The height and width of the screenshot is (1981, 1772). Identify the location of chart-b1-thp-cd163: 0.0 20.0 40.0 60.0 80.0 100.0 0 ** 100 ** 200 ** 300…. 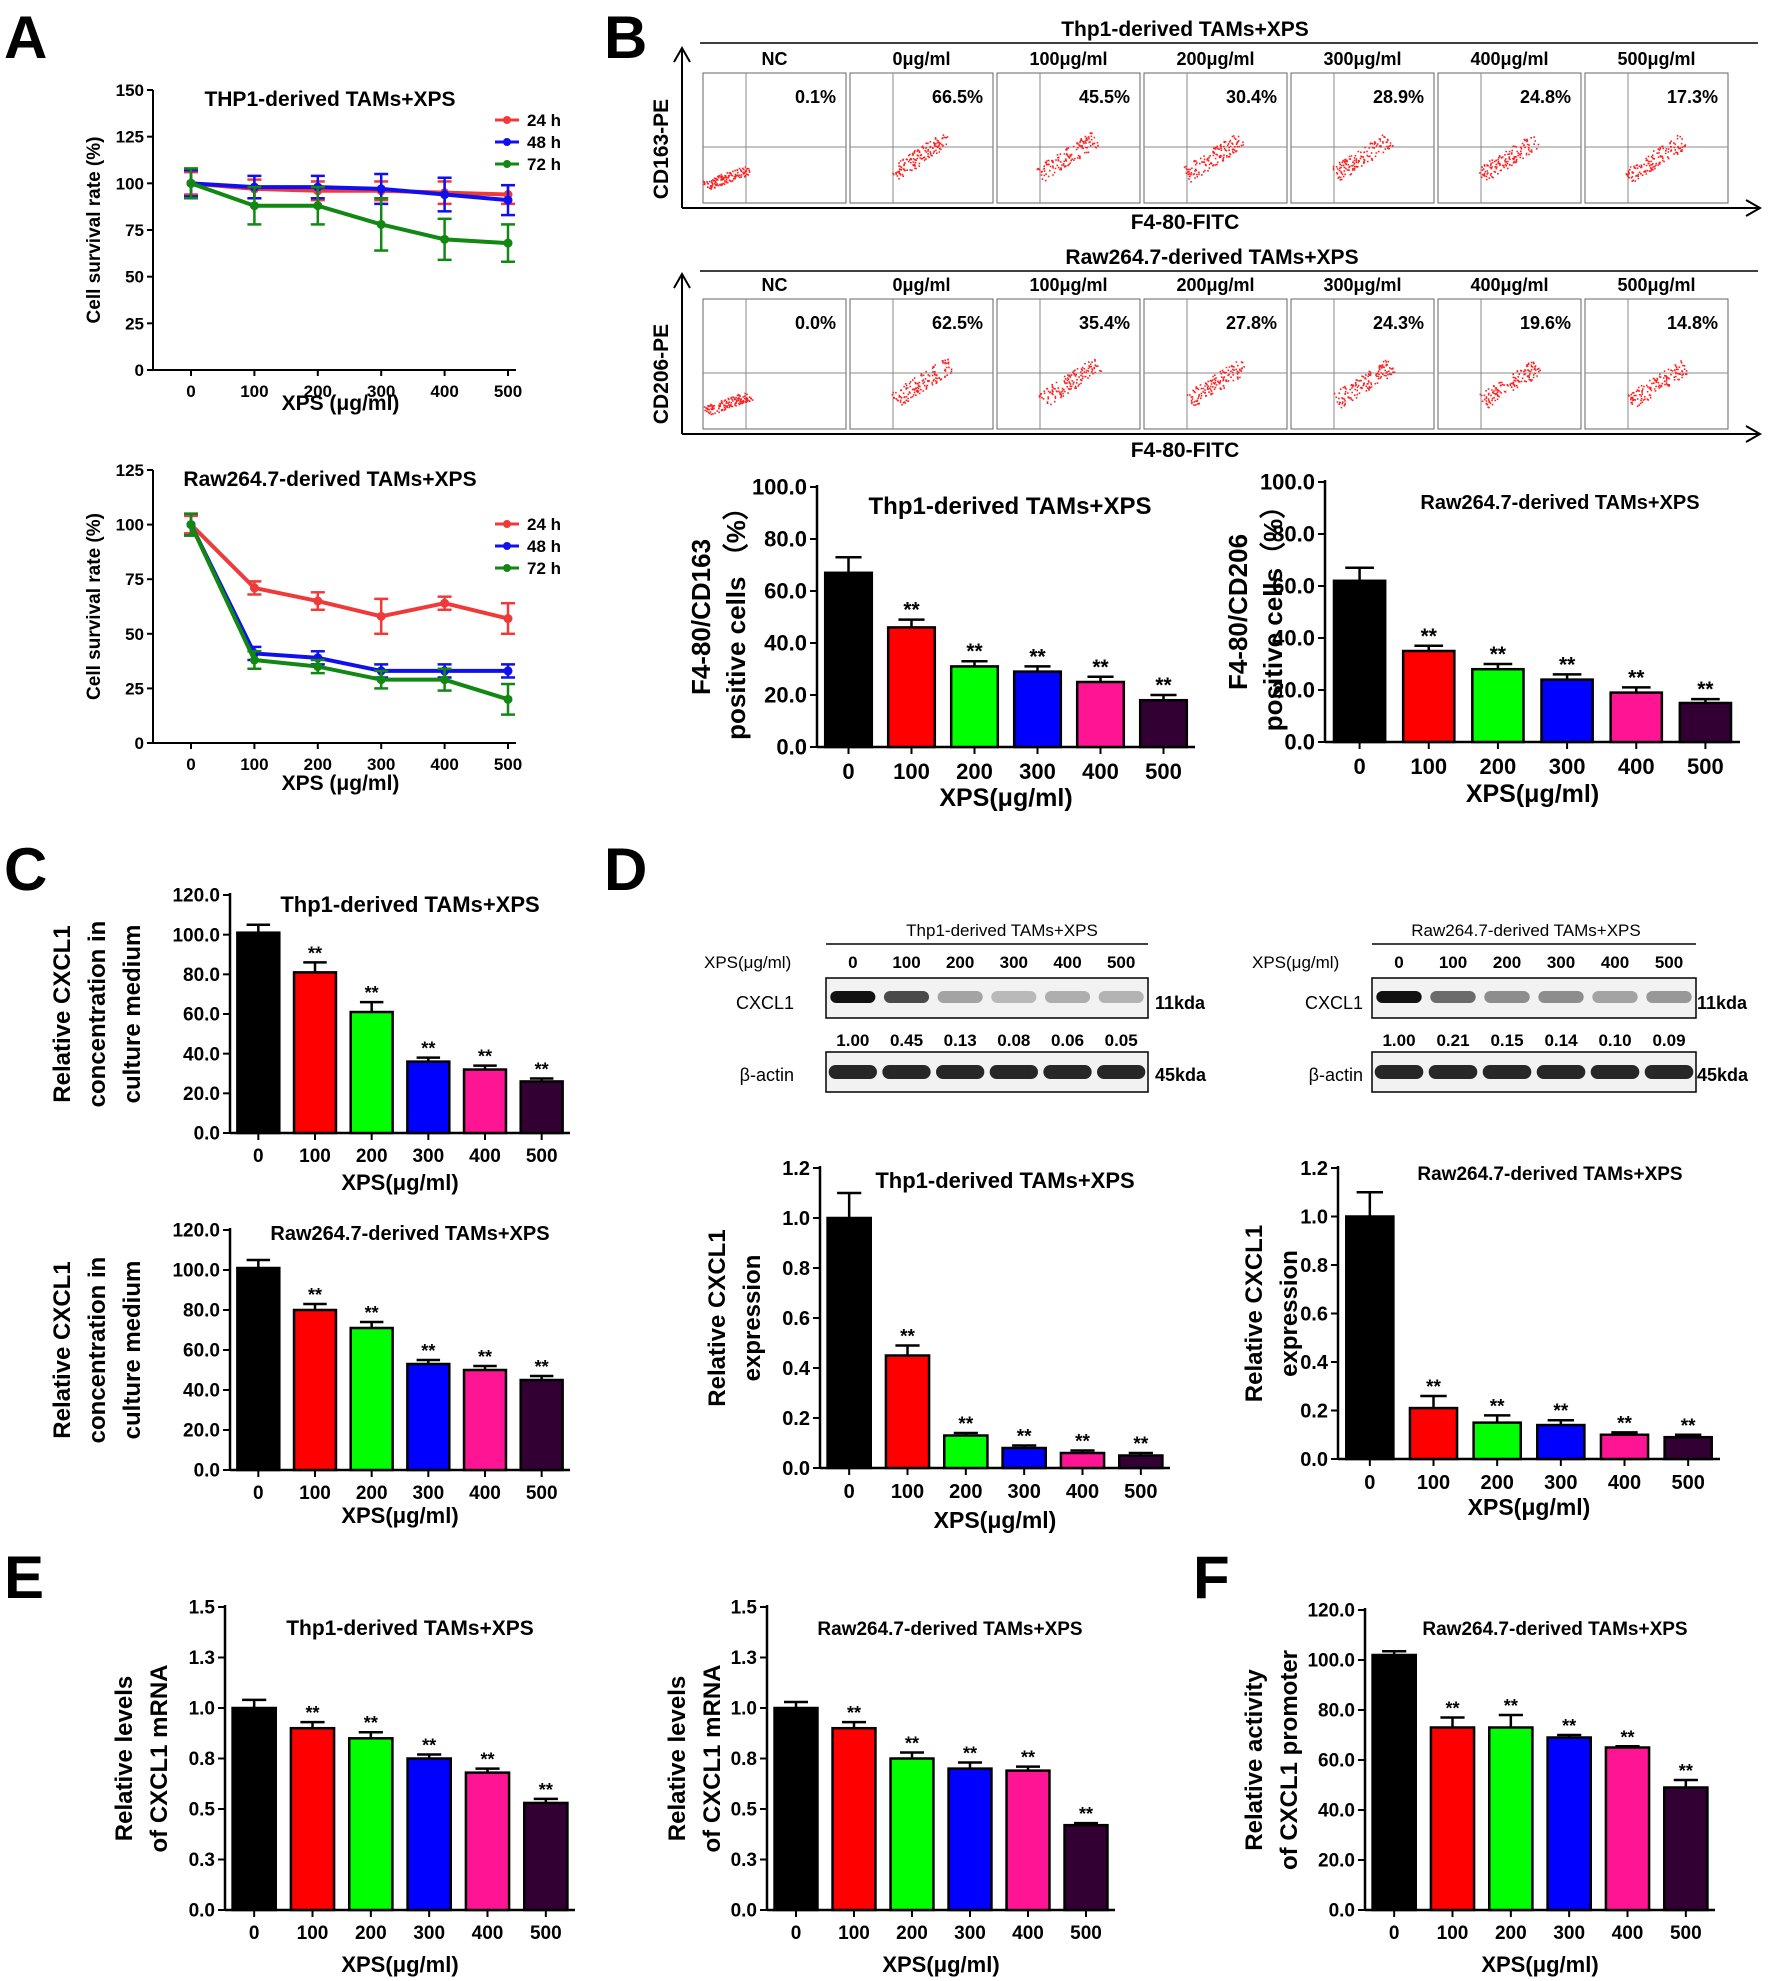
(940, 643).